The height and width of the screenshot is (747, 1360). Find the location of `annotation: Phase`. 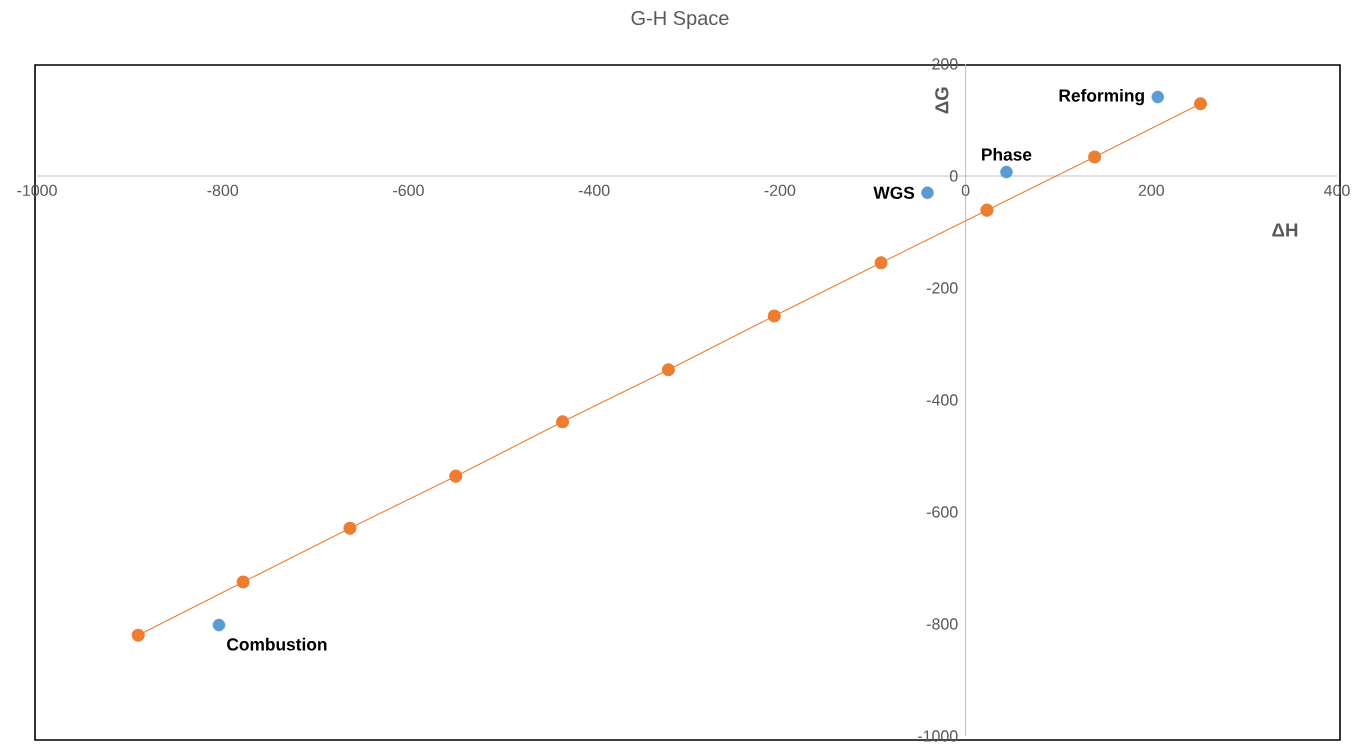

annotation: Phase is located at coordinates (1007, 154).